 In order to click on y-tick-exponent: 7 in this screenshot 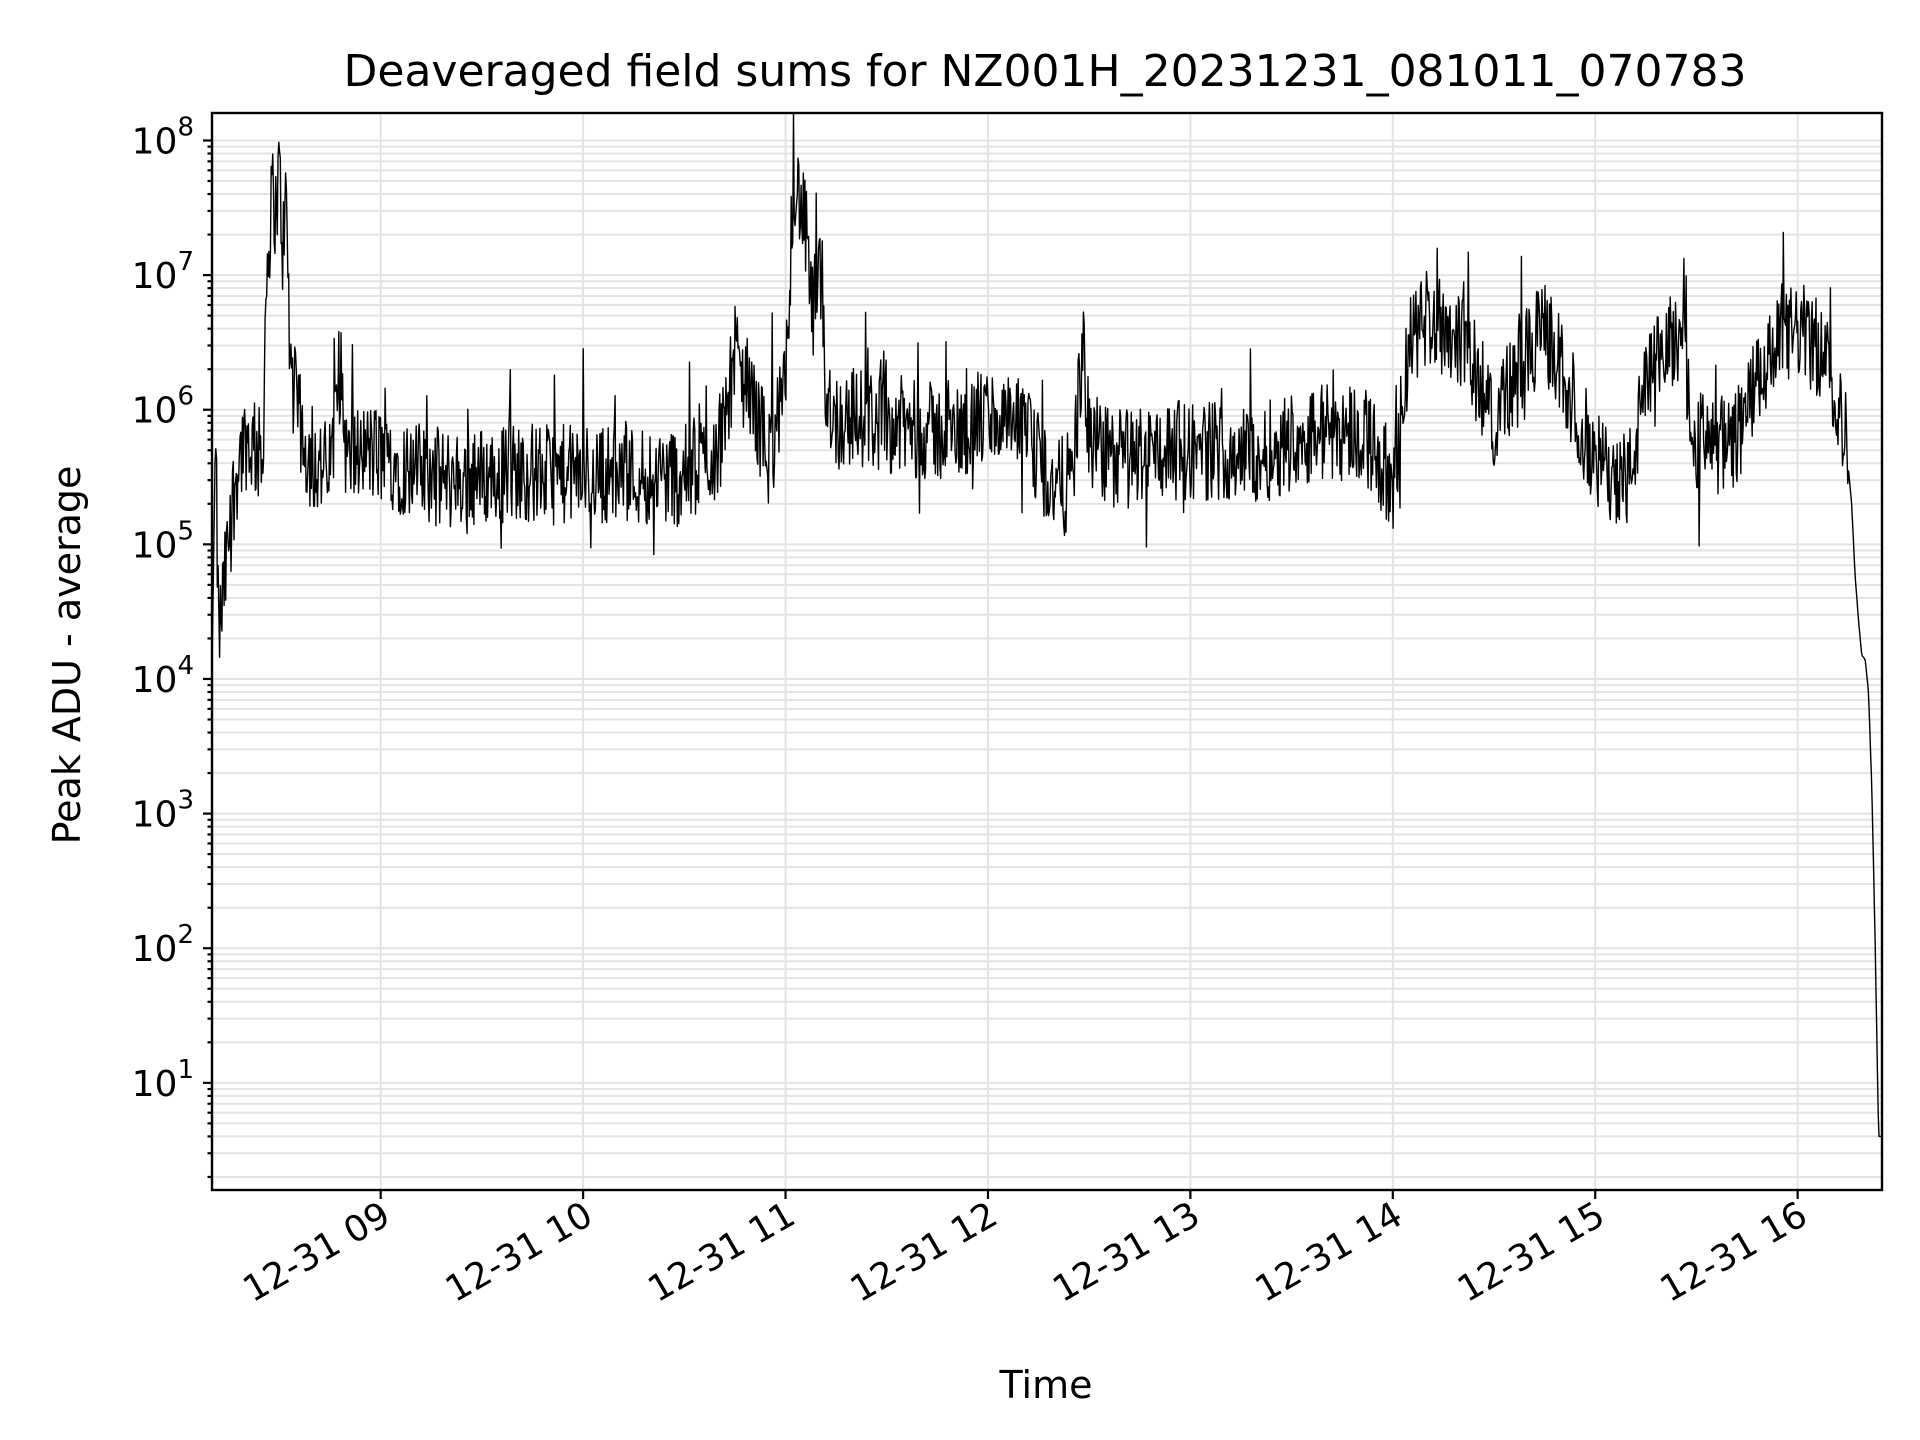, I will do `click(185, 262)`.